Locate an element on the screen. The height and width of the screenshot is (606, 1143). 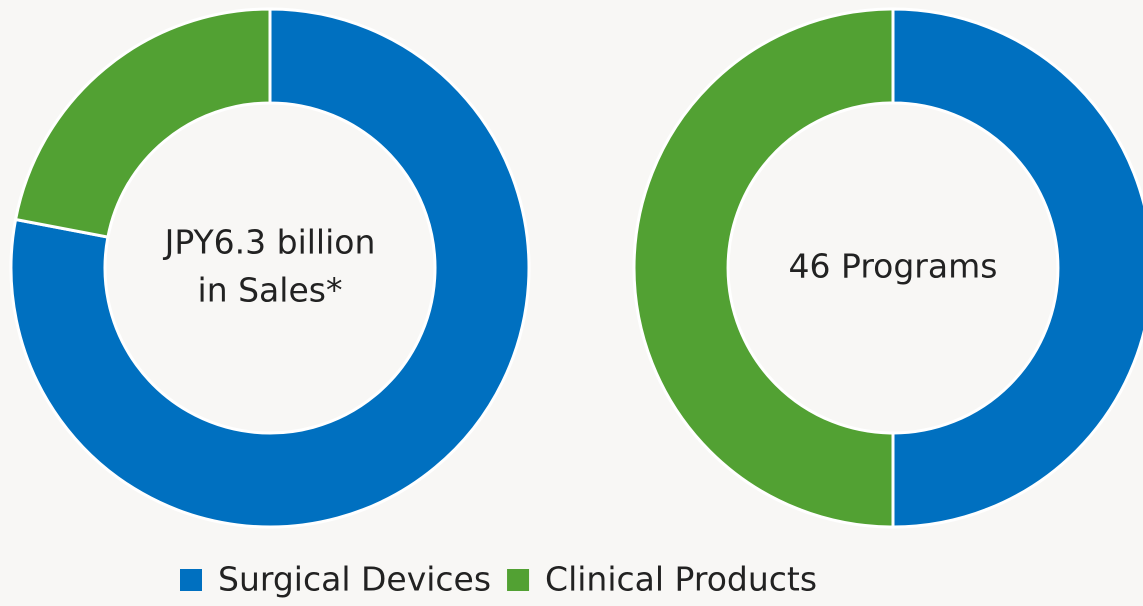
legend-label: Surgical Devices is located at coordinates (354, 579).